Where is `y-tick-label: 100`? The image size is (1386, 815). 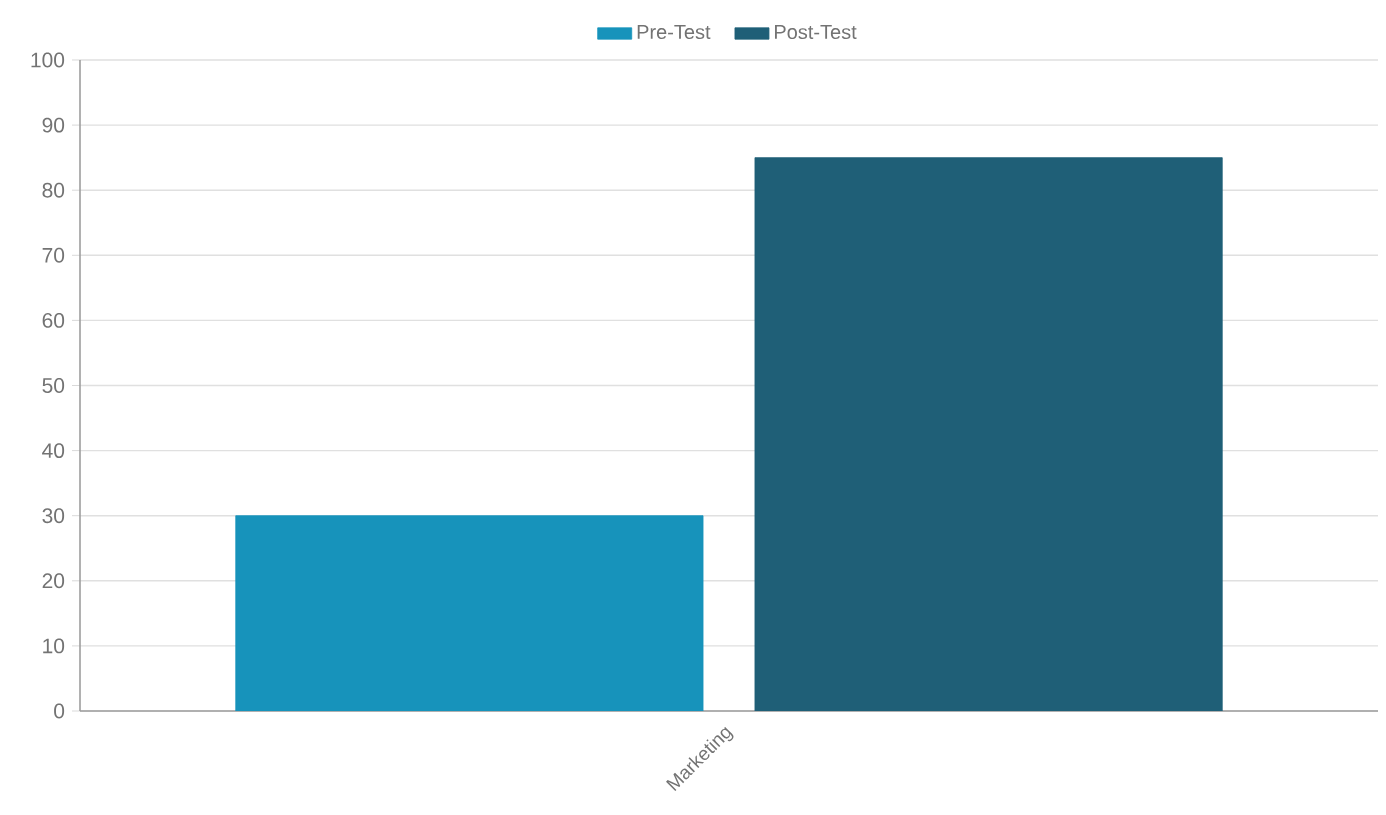
y-tick-label: 100 is located at coordinates (48, 60).